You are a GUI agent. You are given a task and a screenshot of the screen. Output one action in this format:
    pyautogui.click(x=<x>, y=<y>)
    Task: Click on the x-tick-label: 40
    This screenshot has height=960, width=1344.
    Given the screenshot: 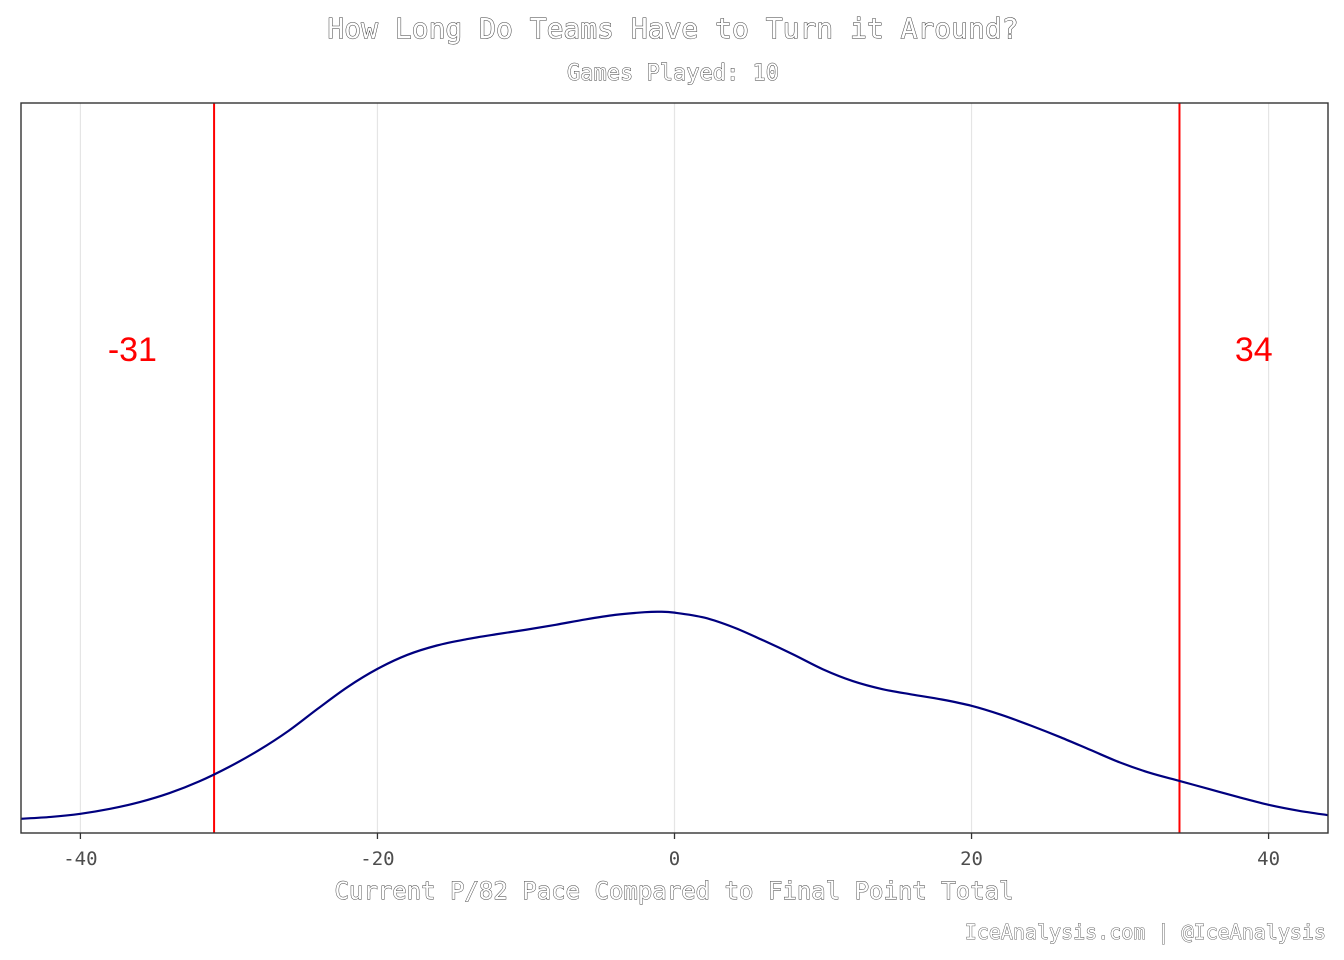 What is the action you would take?
    pyautogui.click(x=1268, y=859)
    